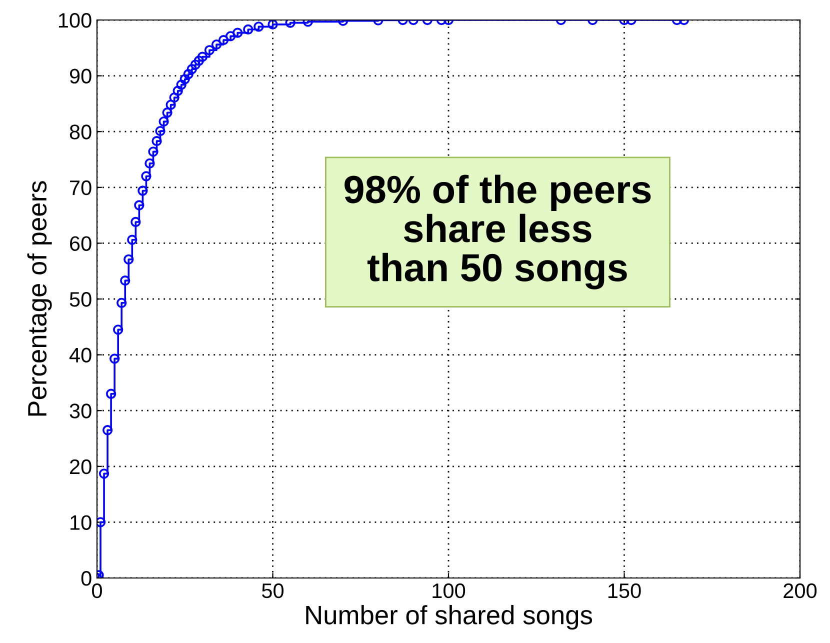 The image size is (830, 643). Describe the element at coordinates (81, 76) in the screenshot. I see `y-tick-label: 90` at that location.